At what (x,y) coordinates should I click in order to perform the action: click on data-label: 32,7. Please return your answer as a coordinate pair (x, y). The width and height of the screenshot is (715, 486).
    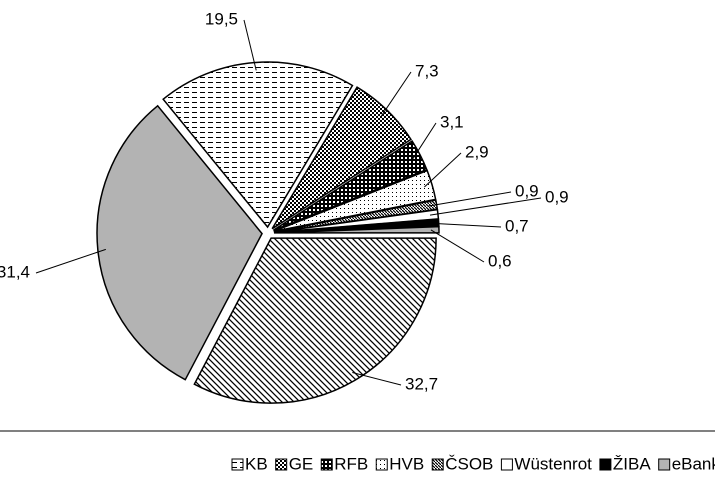
    Looking at the image, I should click on (421, 383).